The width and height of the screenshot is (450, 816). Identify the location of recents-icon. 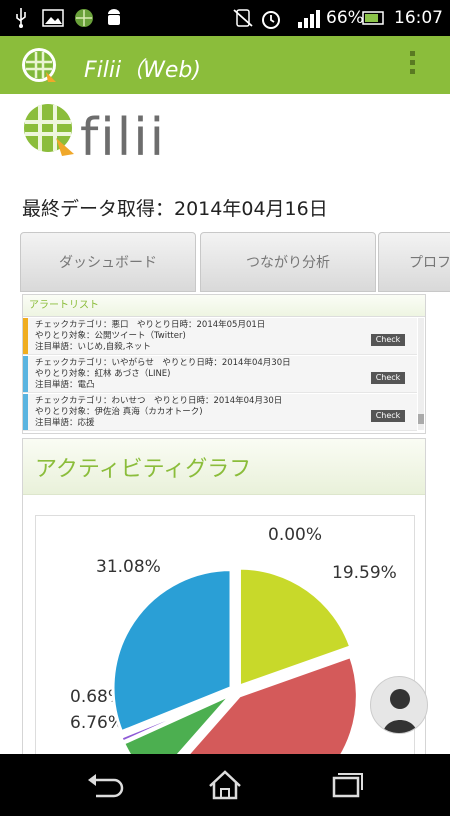
(347, 785).